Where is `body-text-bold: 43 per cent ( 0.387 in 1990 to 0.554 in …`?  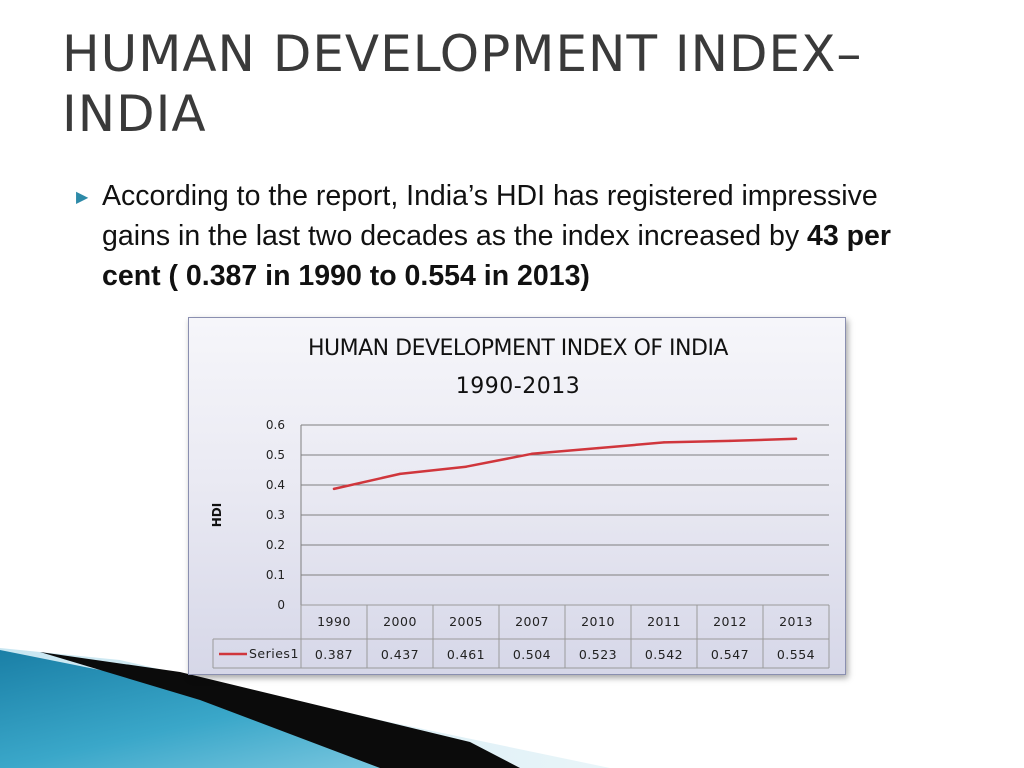
body-text-bold: 43 per cent ( 0.387 in 1990 to 0.554 in … is located at coordinates (496, 256).